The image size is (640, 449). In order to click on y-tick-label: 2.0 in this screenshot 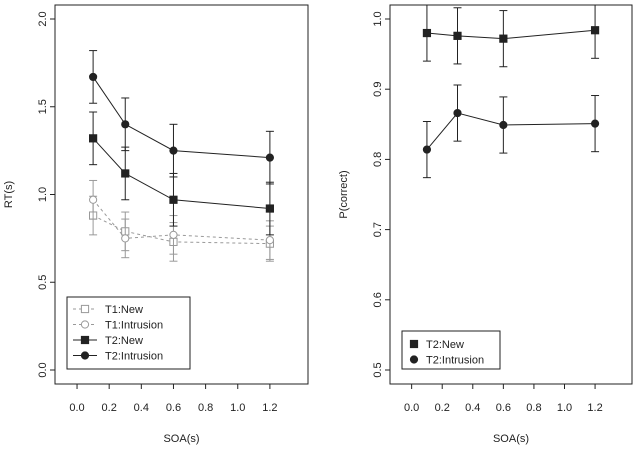, I will do `click(43, 18)`.